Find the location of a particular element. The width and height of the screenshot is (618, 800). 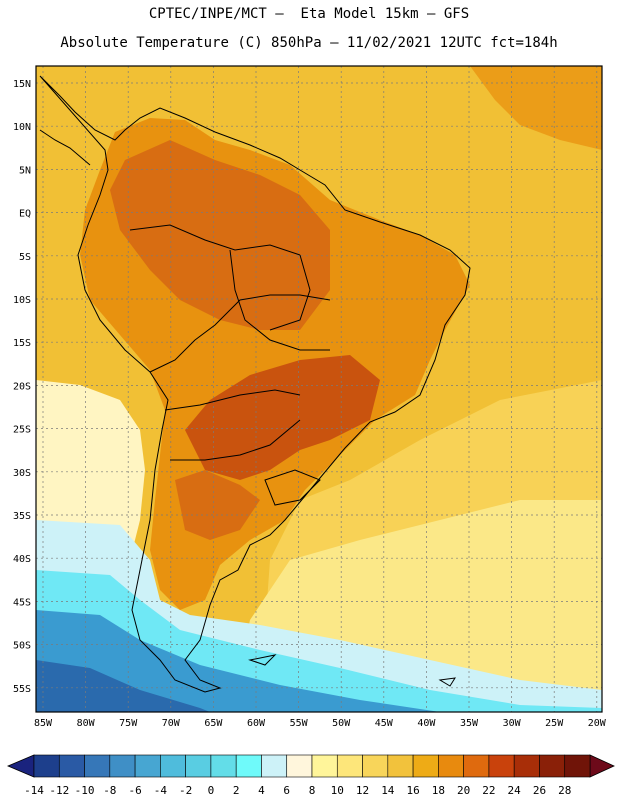

longitude-label: 80W is located at coordinates (86, 723).